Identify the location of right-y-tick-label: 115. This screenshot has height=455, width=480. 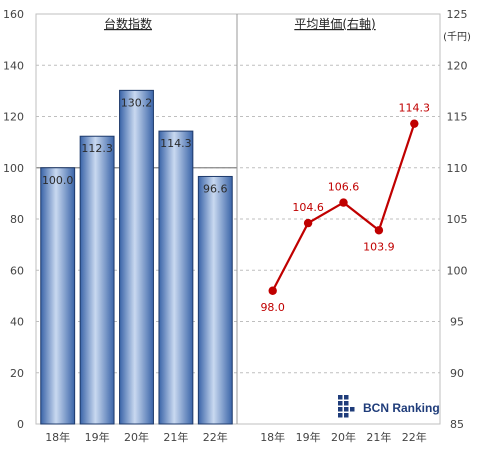
(457, 117).